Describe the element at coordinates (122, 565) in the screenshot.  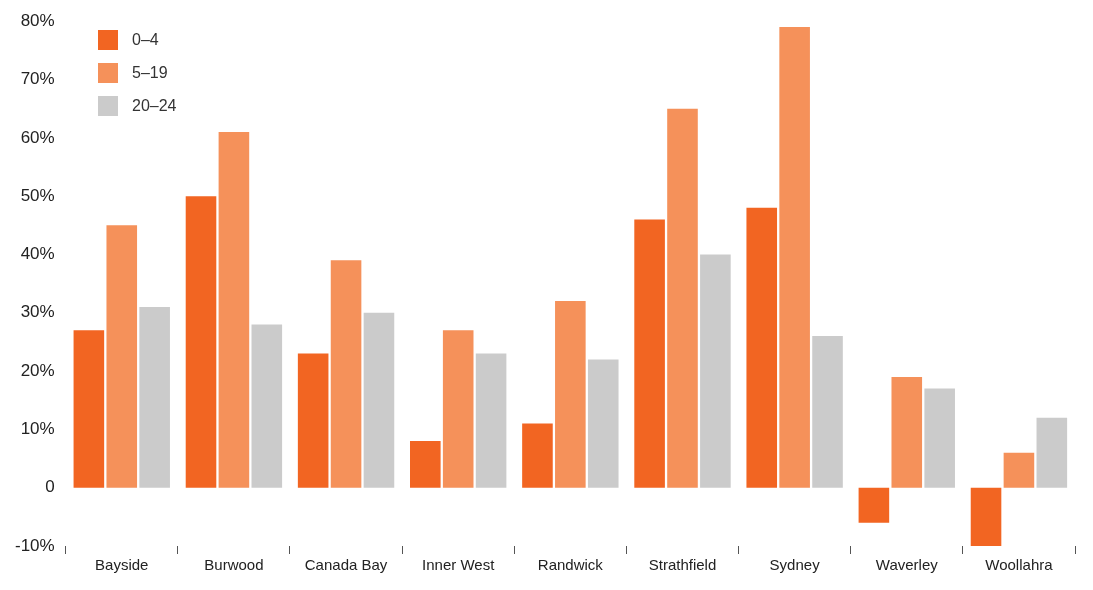
I see `x-tick-label: Bayside` at that location.